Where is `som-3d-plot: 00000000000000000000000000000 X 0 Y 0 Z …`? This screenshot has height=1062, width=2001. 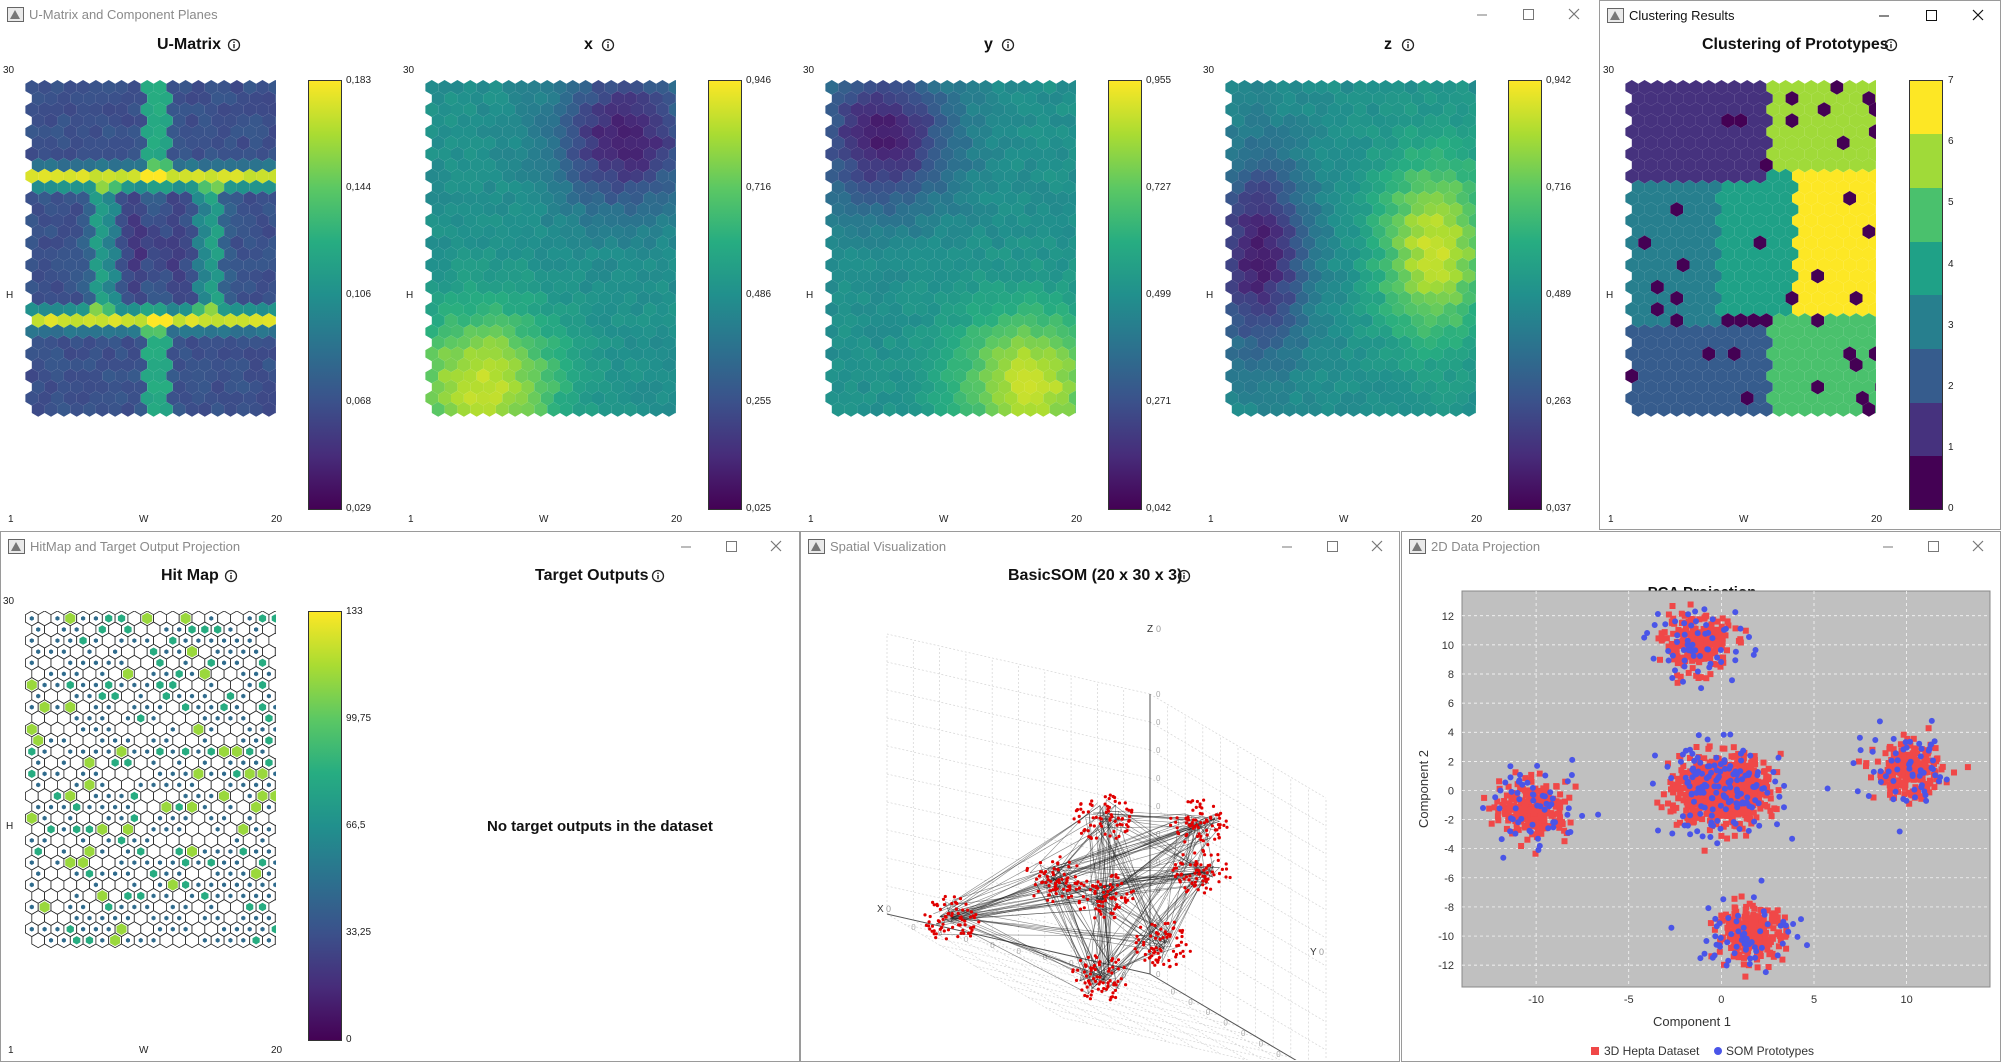
som-3d-plot: 00000000000000000000000000000 X 0 Y 0 Z … is located at coordinates (1100, 830).